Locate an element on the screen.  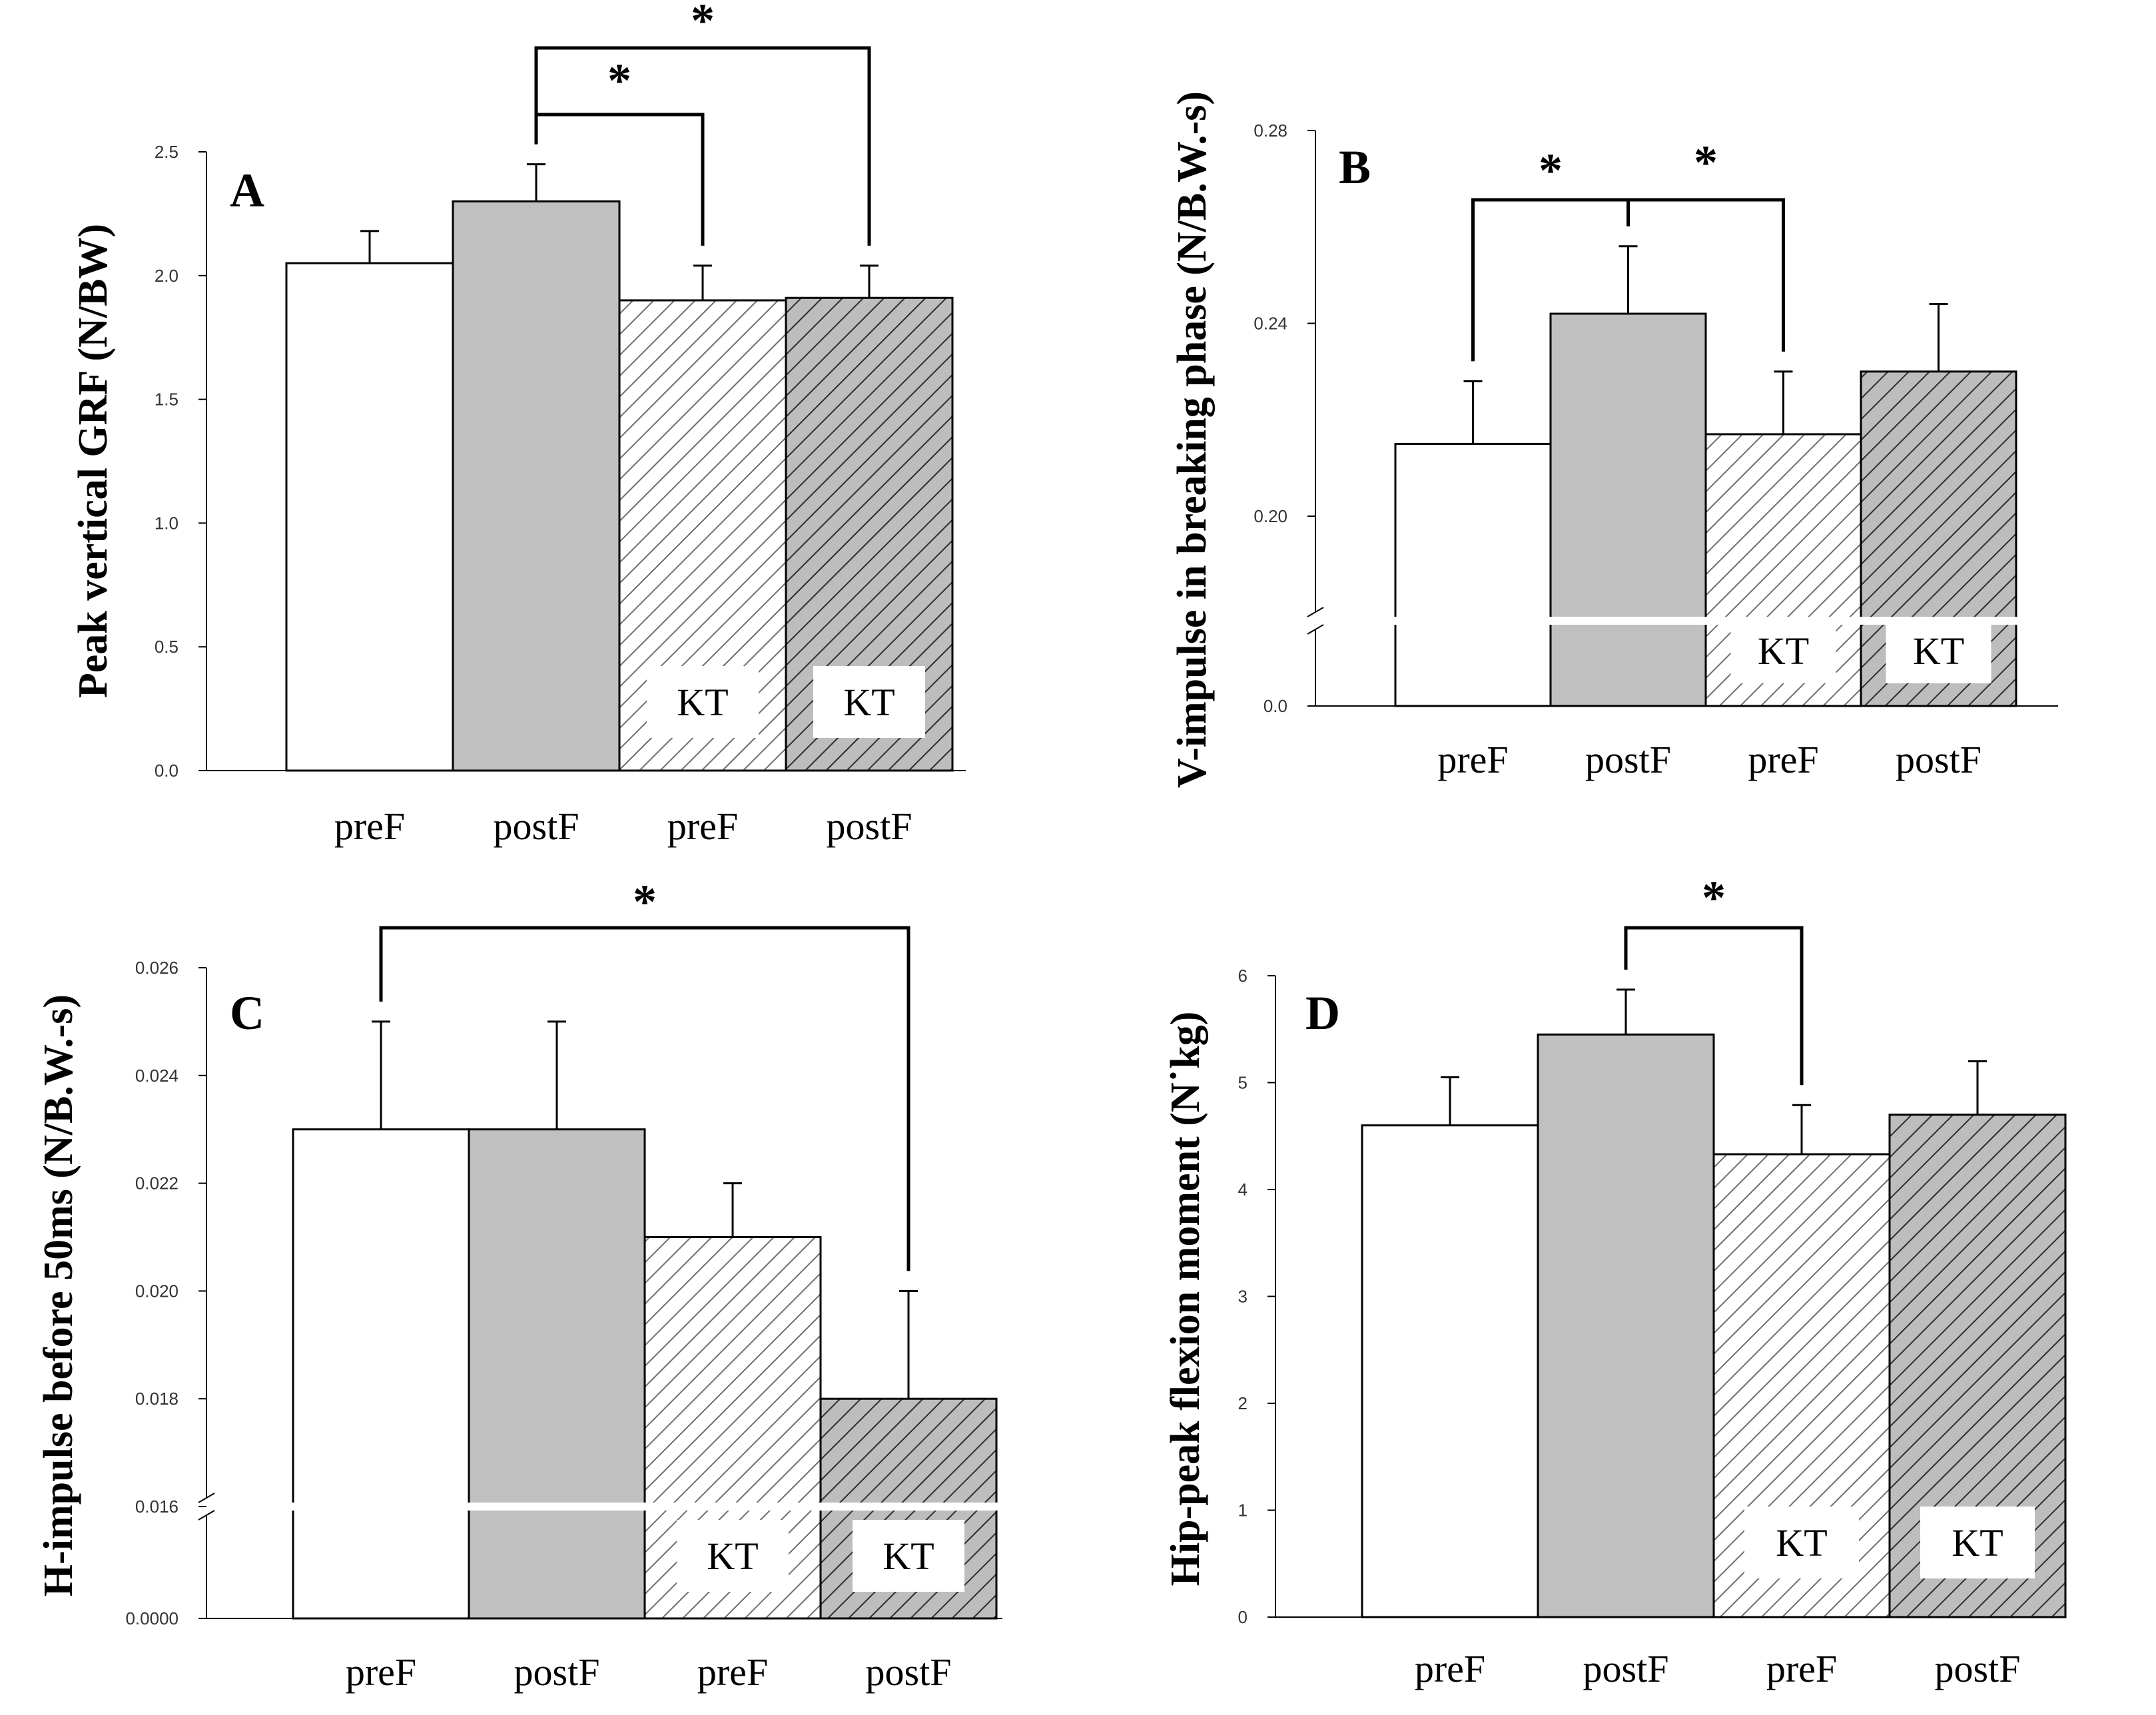
y-tick-label: 2.5 is located at coordinates (167, 152).